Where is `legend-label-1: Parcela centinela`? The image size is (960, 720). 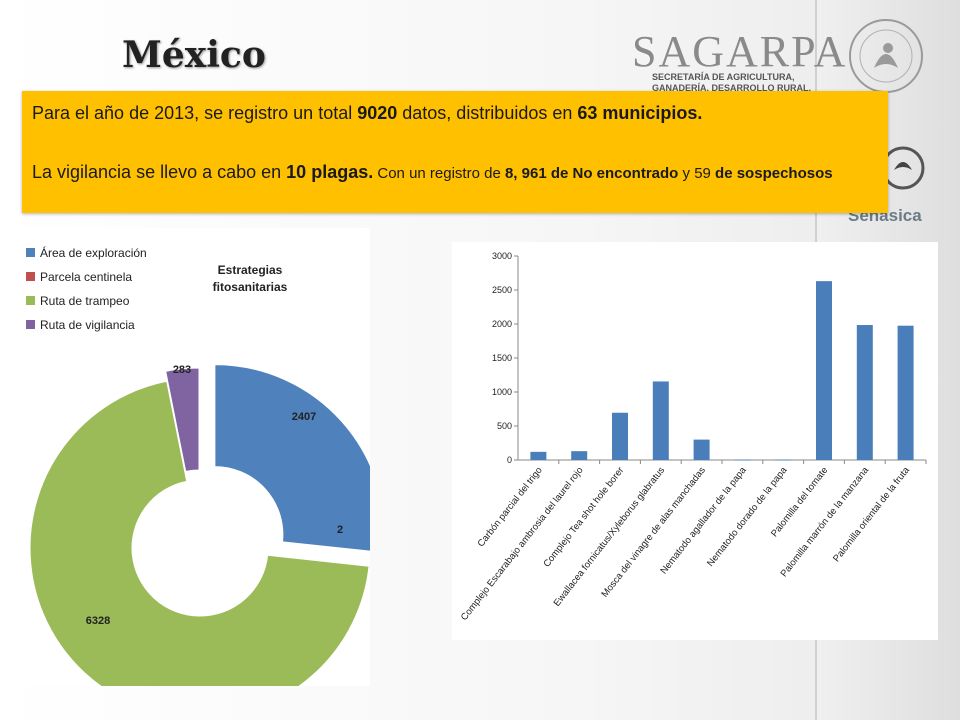
legend-label-1: Parcela centinela is located at coordinates (86, 277).